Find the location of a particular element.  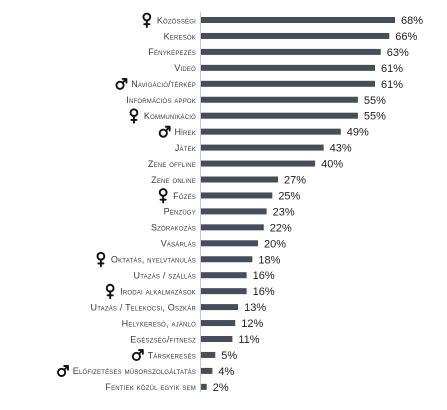

category-label: Utazás / szállás is located at coordinates (165, 276).